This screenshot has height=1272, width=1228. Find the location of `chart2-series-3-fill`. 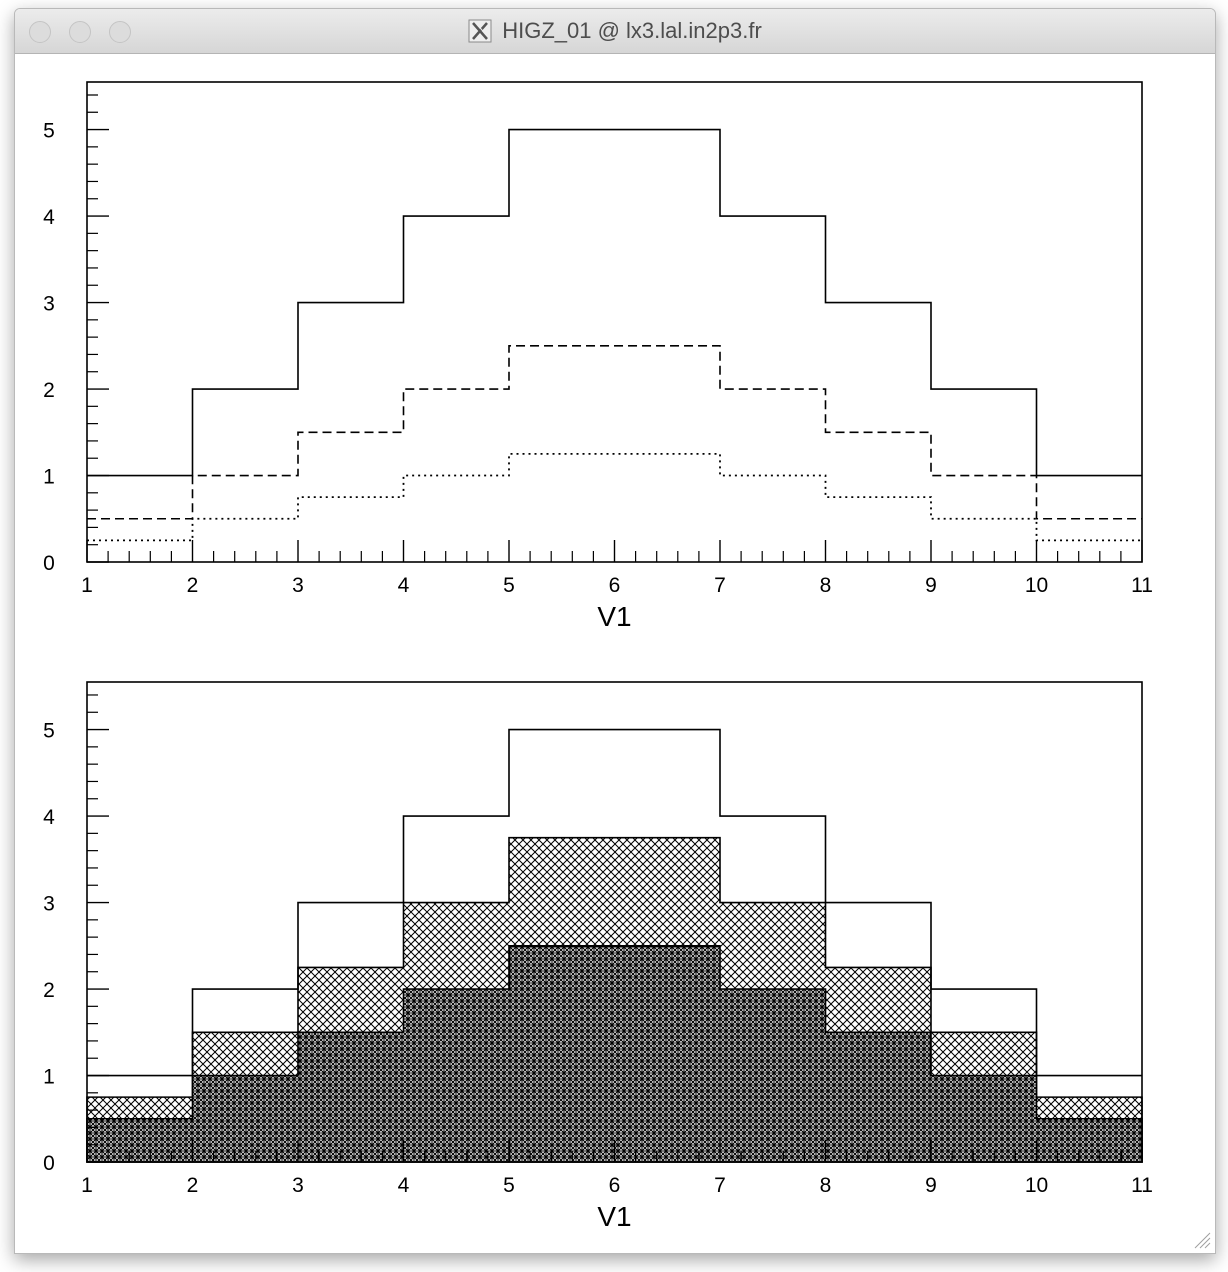

chart2-series-3-fill is located at coordinates (614, 1053).